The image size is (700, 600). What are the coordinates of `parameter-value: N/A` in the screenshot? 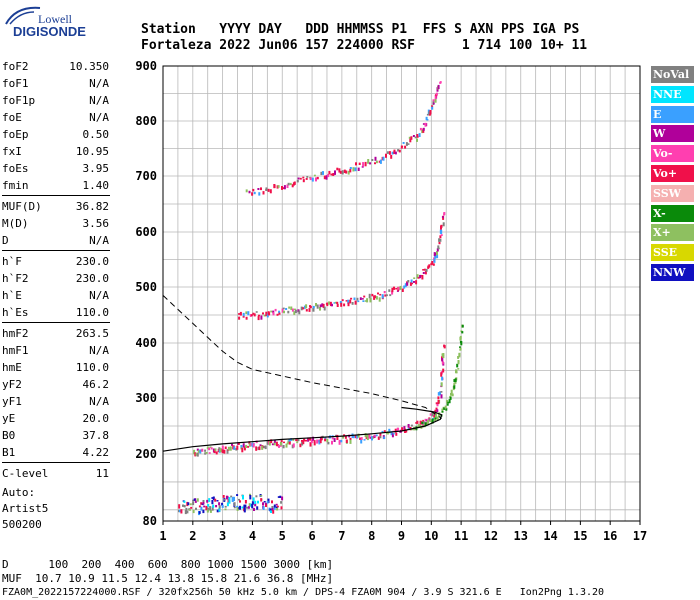 It's located at (99, 295).